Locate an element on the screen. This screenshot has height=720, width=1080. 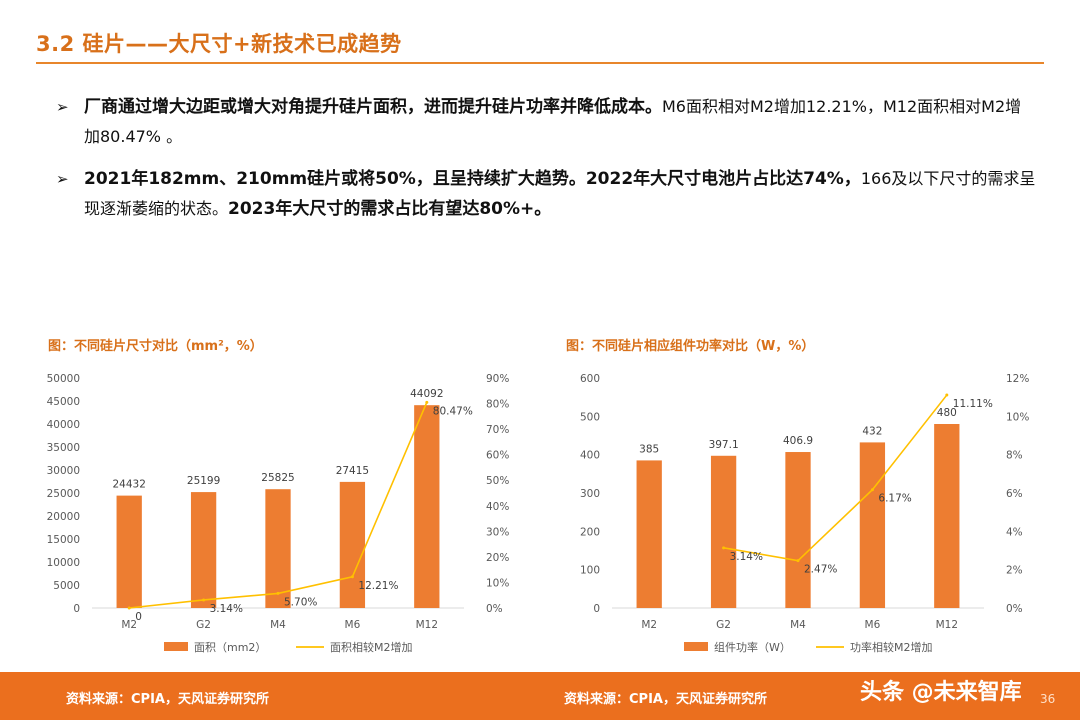
y-tick-label: 500 is located at coordinates (590, 417).